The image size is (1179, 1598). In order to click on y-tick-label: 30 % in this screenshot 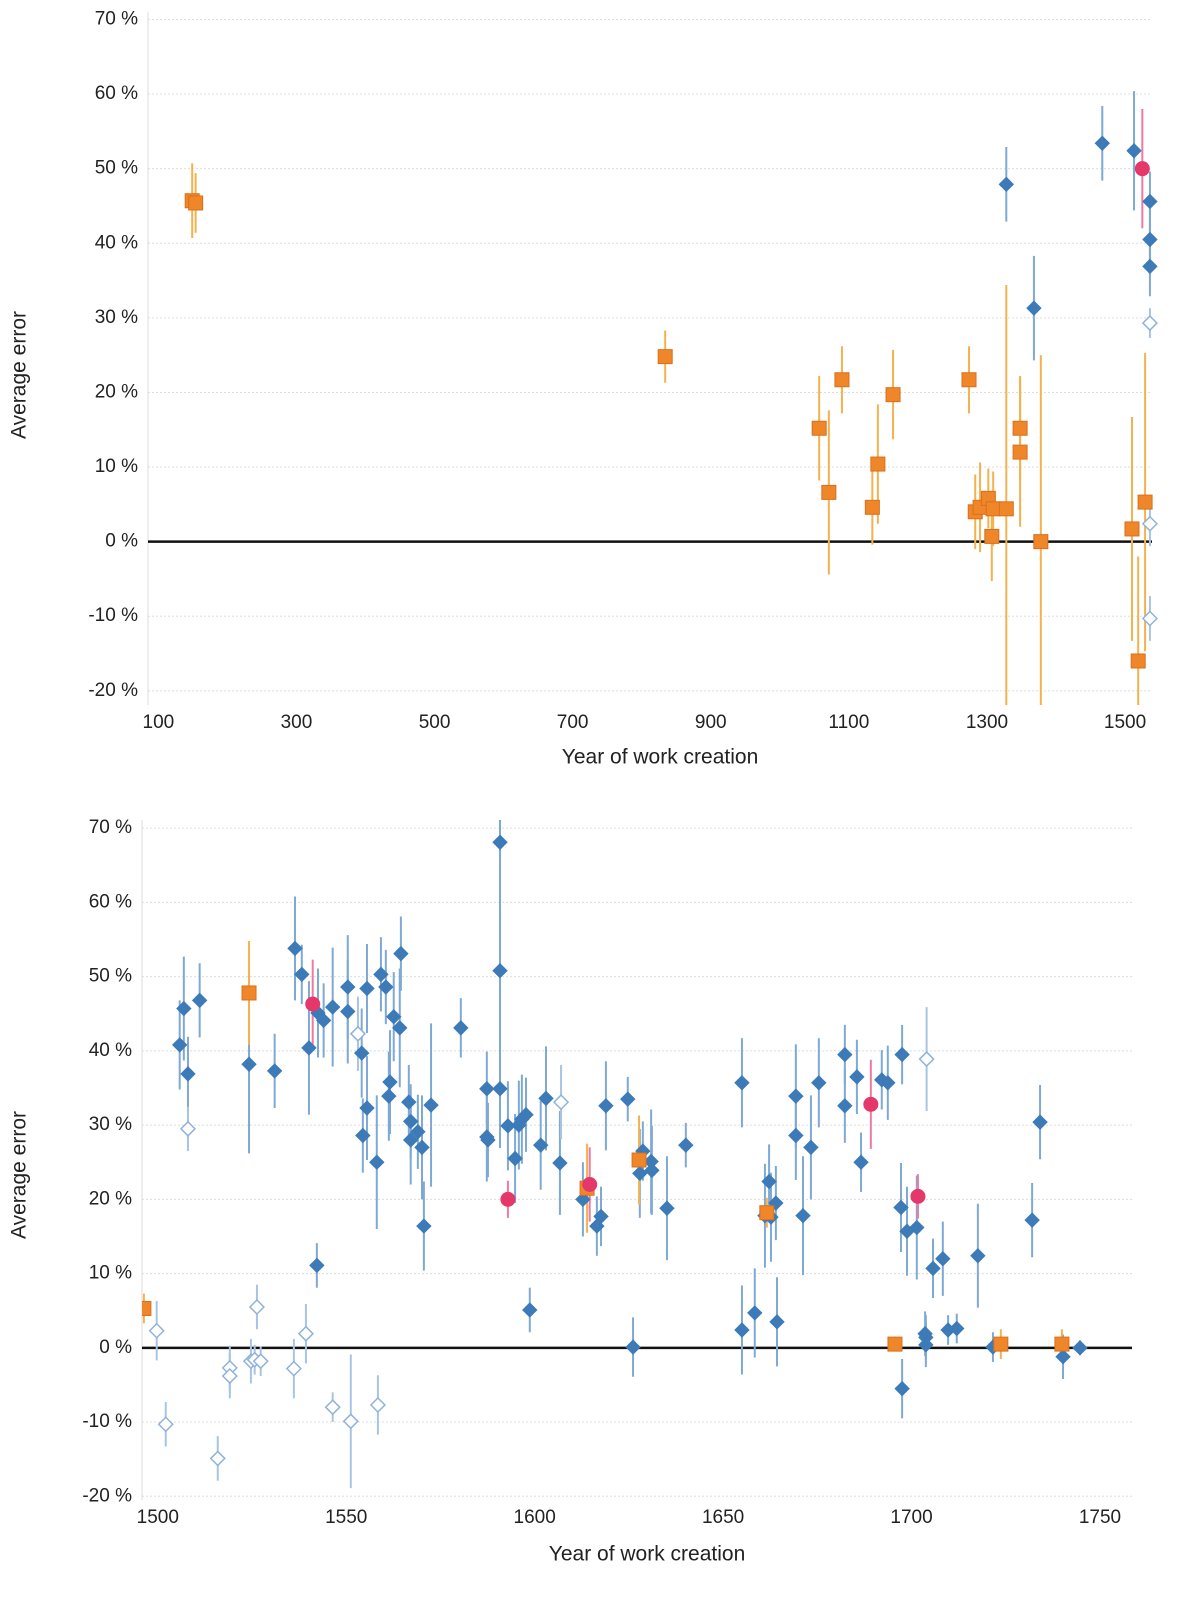, I will do `click(116, 317)`.